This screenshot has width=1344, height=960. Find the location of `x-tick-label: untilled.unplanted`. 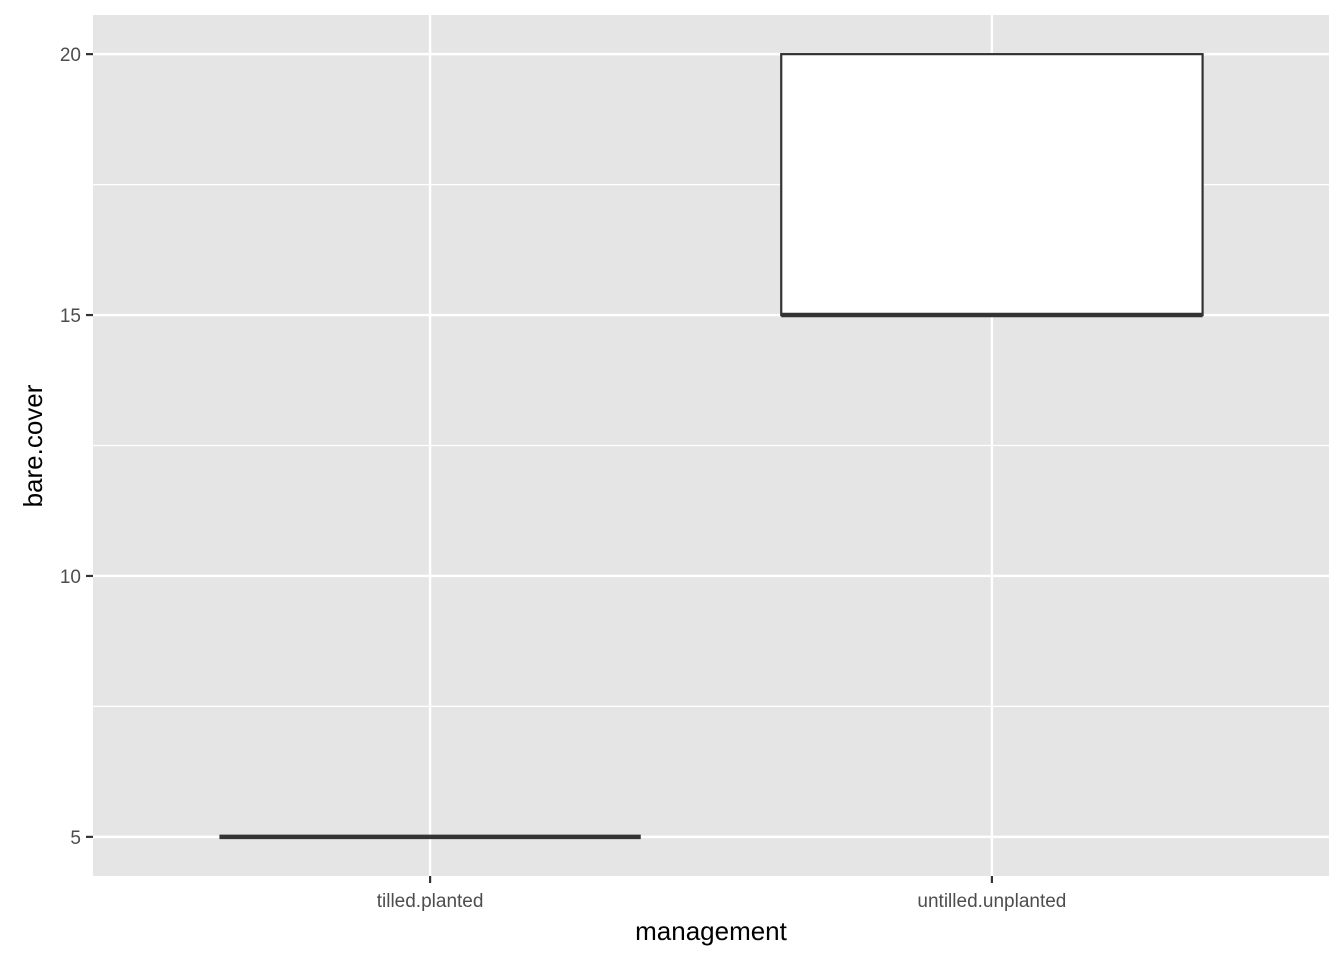

x-tick-label: untilled.unplanted is located at coordinates (991, 901).